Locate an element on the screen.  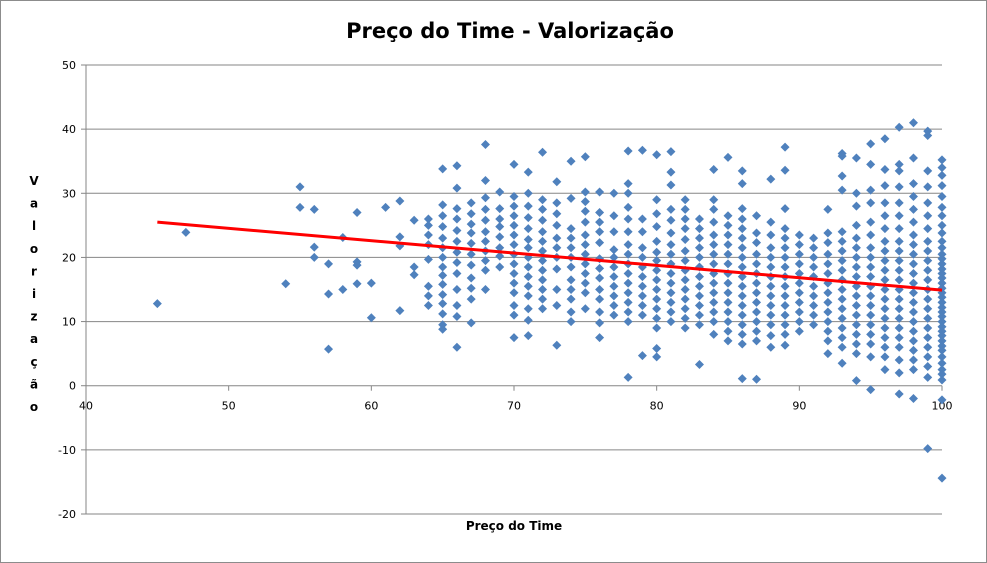
x-tick-label: 50 is located at coordinates (229, 406).